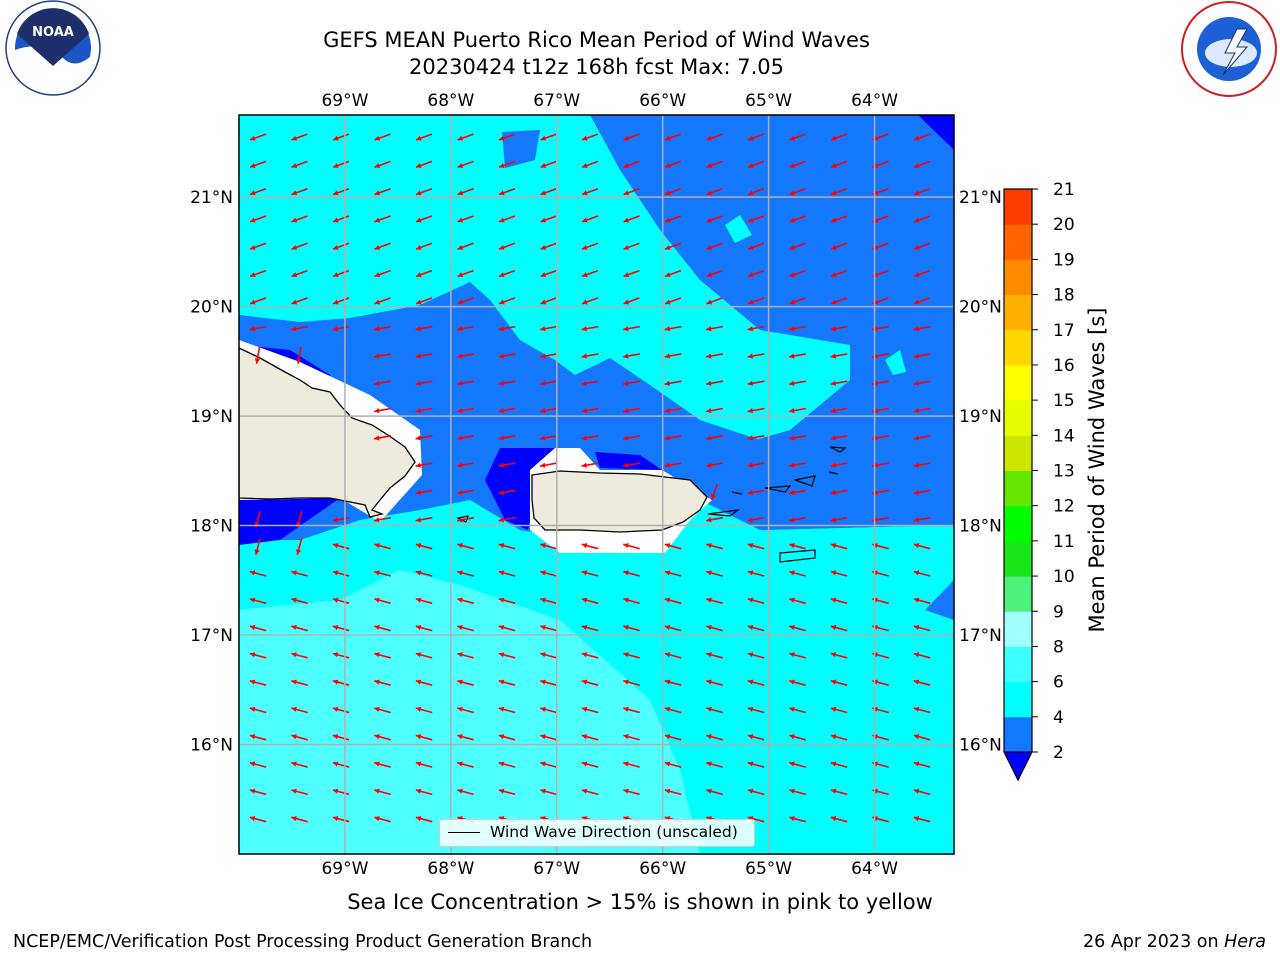  I want to click on lat-labels-right: 21°N 20°N 19°N 18°N 17°N 16°N, so click(980, 471).